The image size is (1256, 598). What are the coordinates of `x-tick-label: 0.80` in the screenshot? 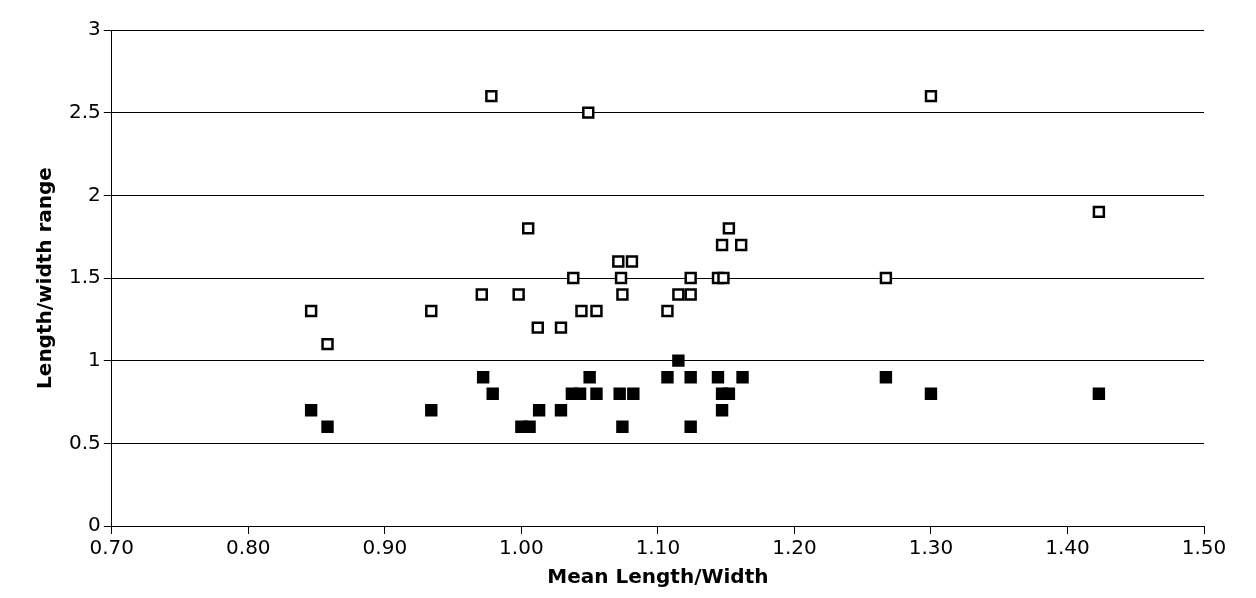 It's located at (248, 547).